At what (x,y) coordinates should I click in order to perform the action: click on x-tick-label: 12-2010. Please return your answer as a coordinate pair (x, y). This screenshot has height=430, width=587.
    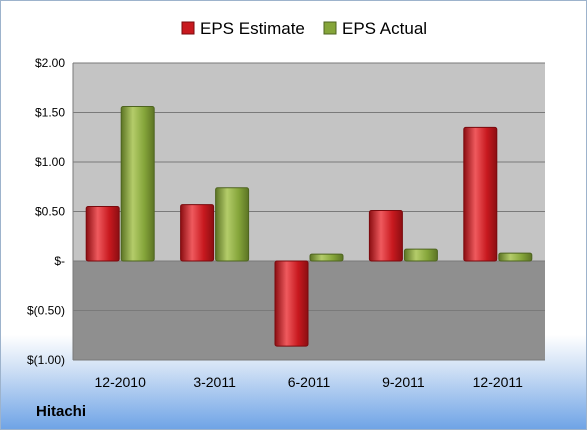
    Looking at the image, I should click on (121, 382).